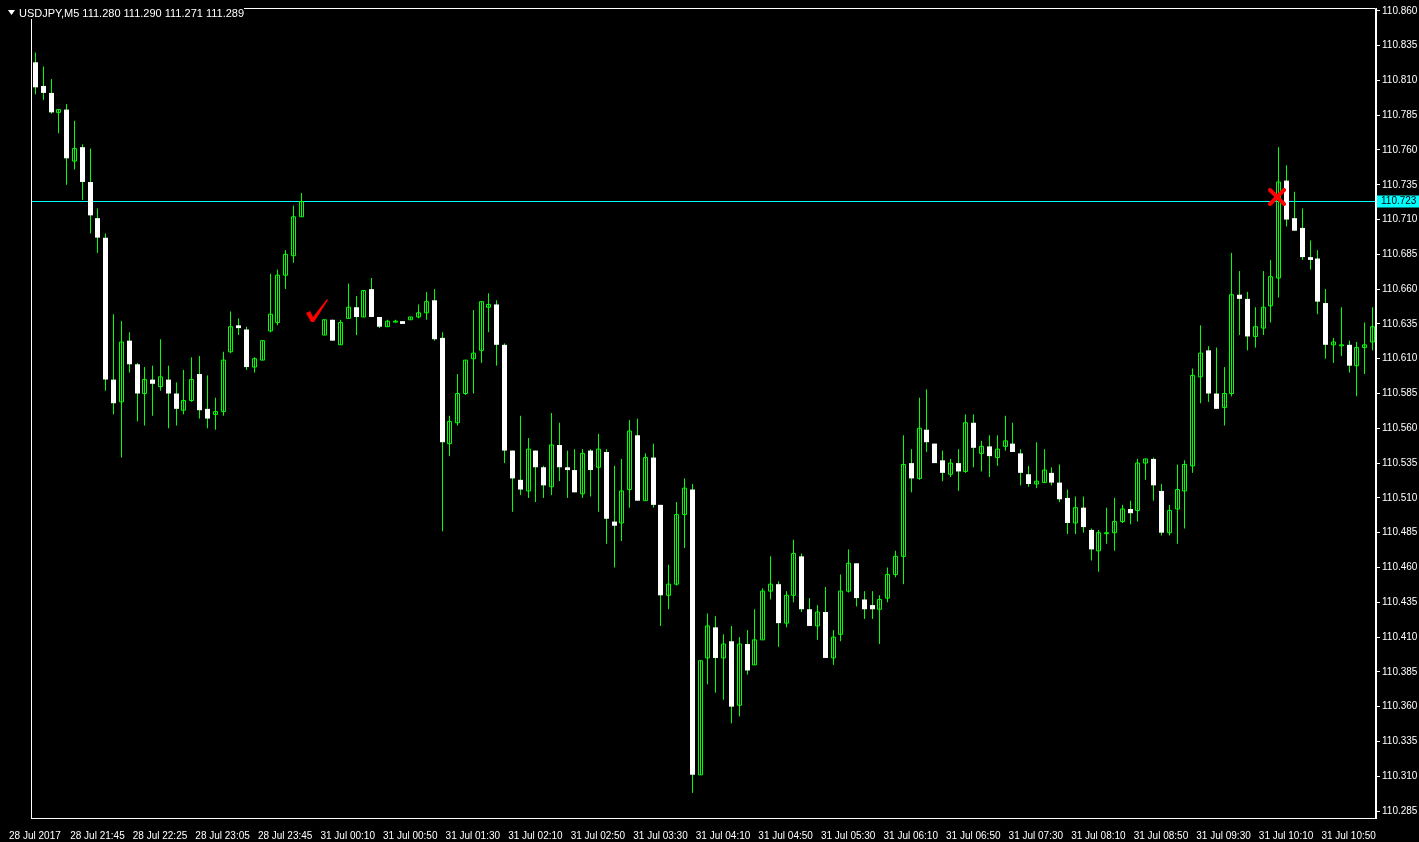  Describe the element at coordinates (786, 835) in the screenshot. I see `x-tick-label: 31 Jul 04:50` at that location.